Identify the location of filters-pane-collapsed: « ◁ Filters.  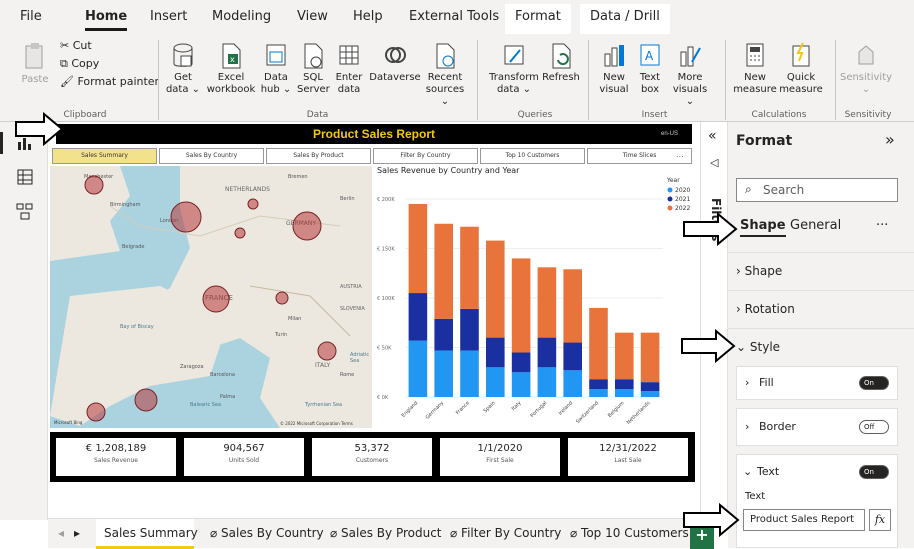
(714, 321).